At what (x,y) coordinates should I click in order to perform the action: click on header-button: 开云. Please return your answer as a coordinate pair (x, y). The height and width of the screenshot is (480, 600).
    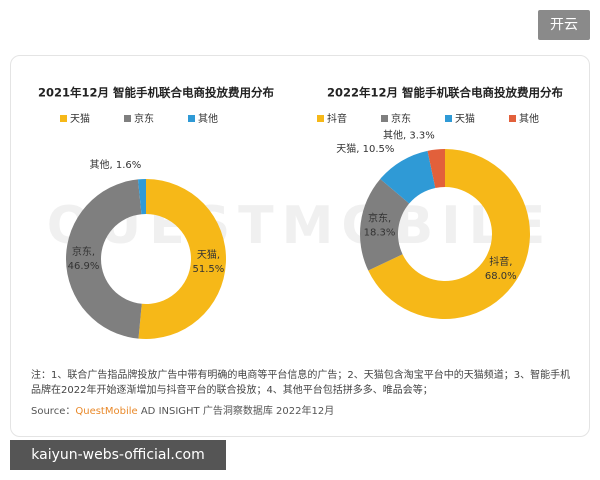
    Looking at the image, I should click on (564, 25).